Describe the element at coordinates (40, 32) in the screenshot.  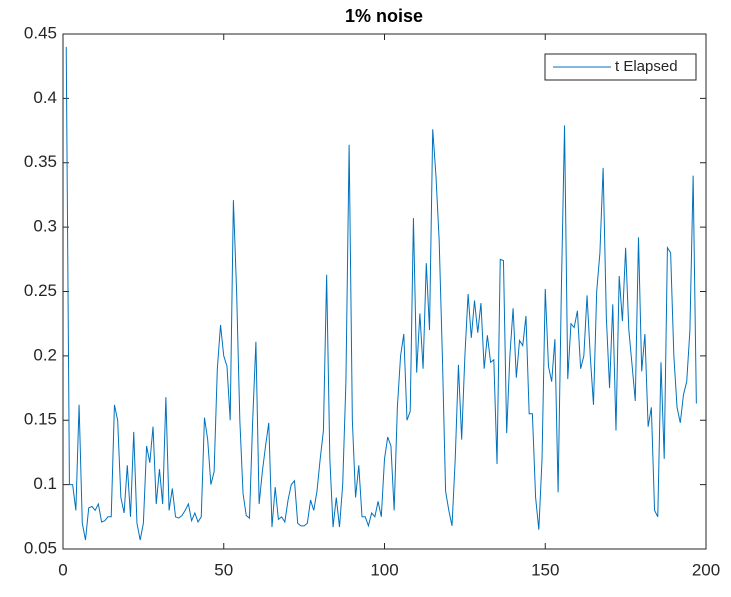
I see `y-tick-label: 0.45` at that location.